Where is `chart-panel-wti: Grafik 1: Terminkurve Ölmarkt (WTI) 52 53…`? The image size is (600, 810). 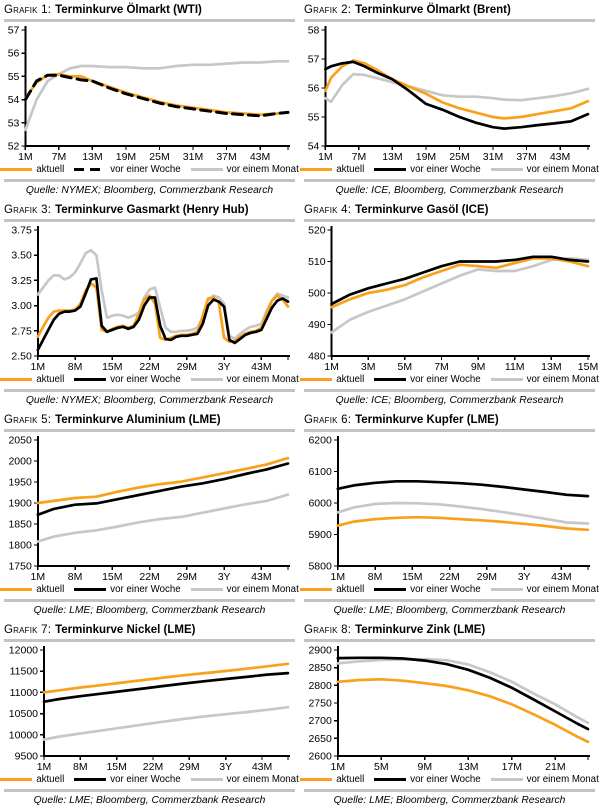
chart-panel-wti: Grafik 1: Terminkurve Ölmarkt (WTI) 52 53… is located at coordinates (150, 100).